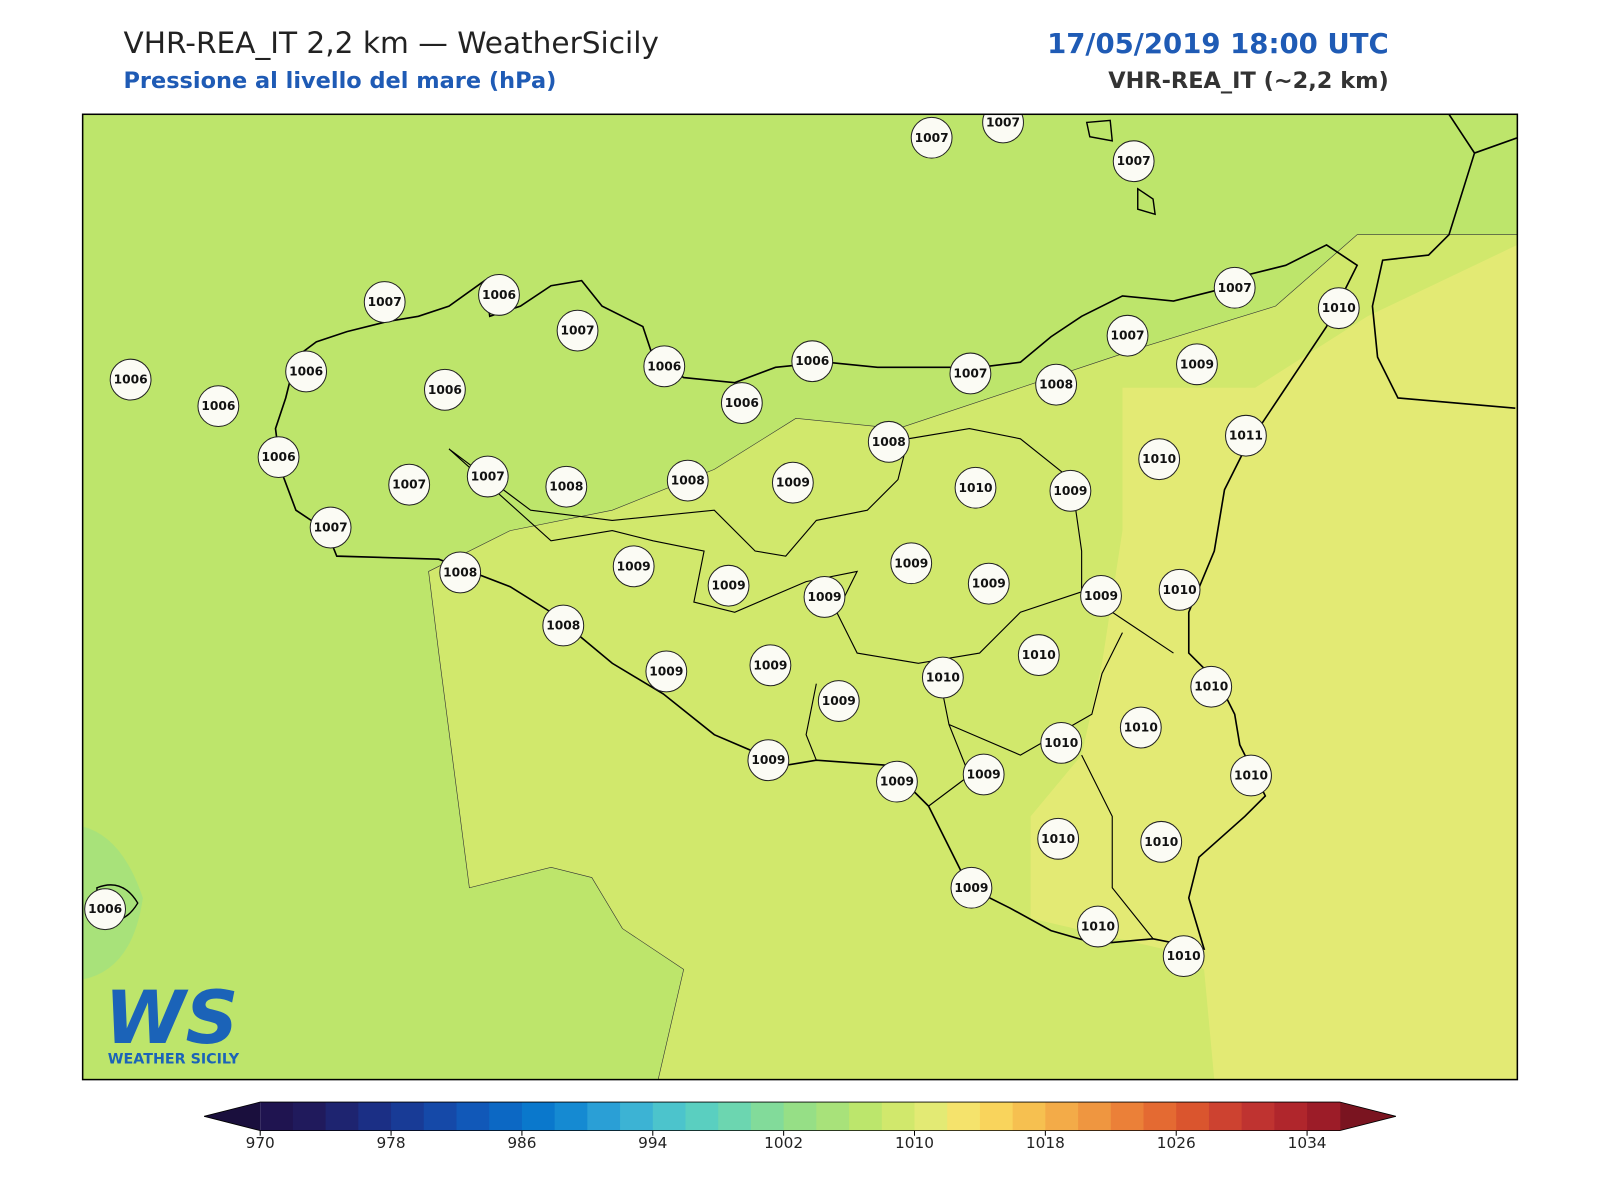  Describe the element at coordinates (171, 1018) in the screenshot. I see `logo-initials: WS` at that location.